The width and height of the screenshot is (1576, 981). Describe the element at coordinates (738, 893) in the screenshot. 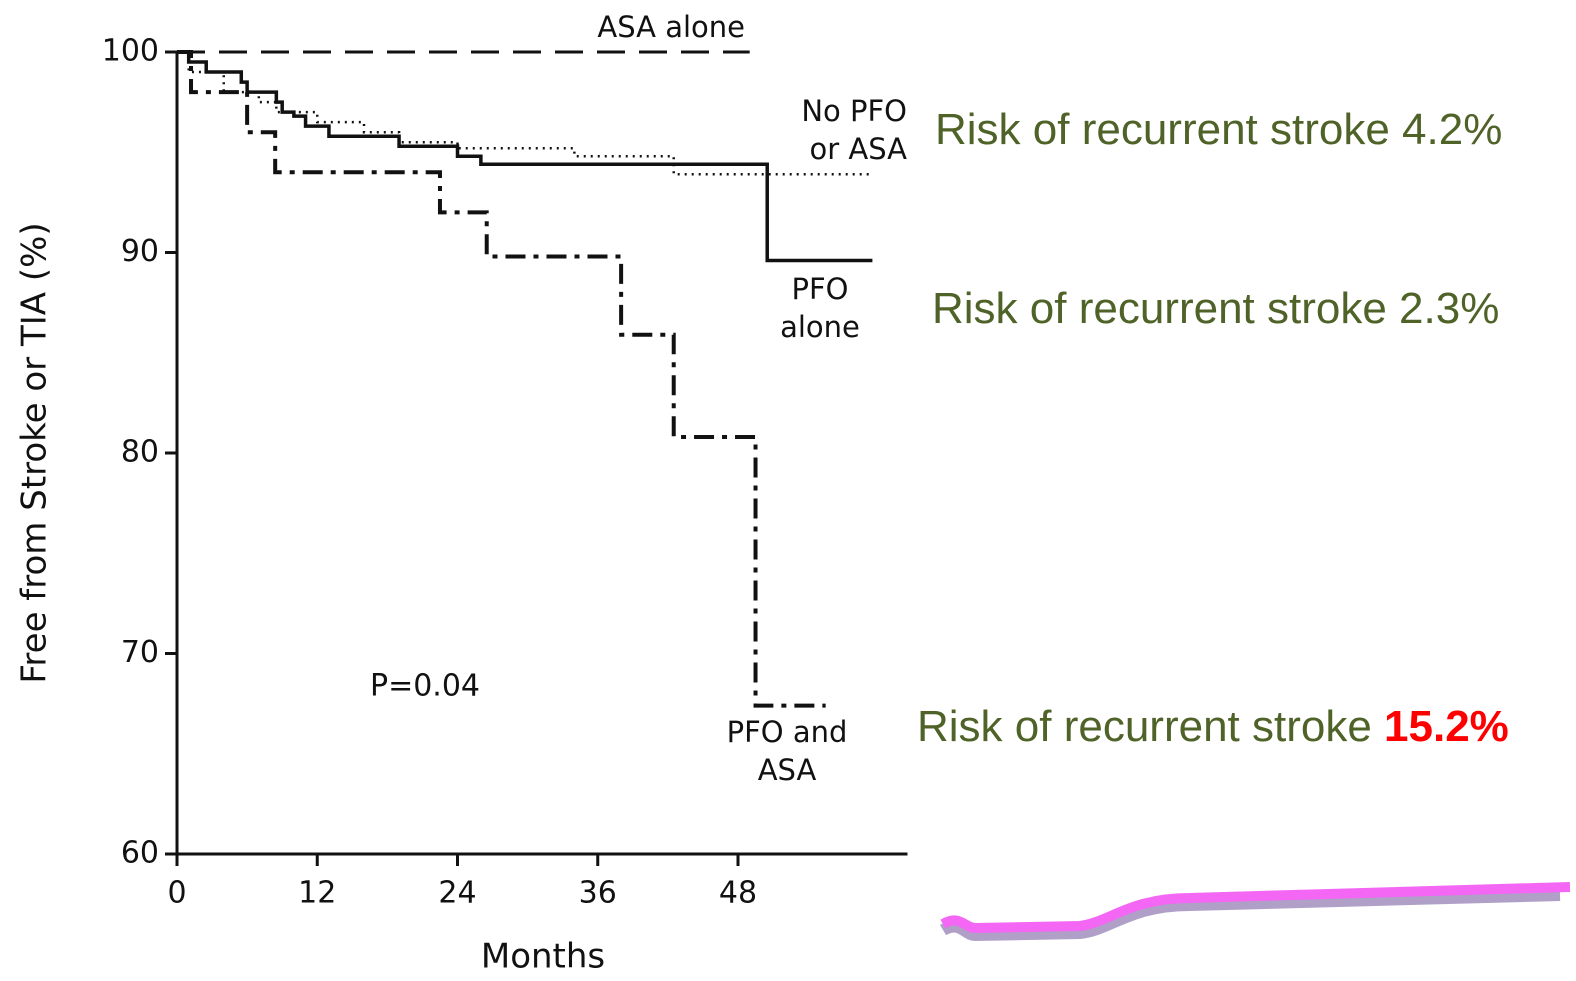

I see `x-tick-label: 48` at that location.